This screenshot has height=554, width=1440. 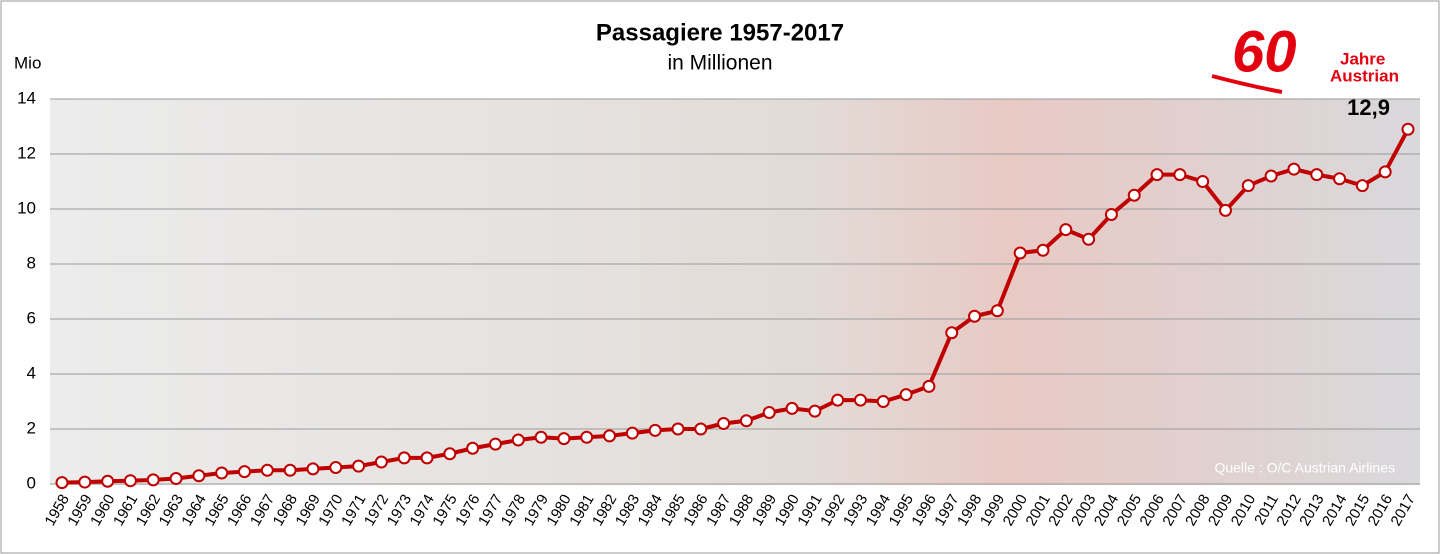 What do you see at coordinates (26, 152) in the screenshot?
I see `y-tick-label: 12` at bounding box center [26, 152].